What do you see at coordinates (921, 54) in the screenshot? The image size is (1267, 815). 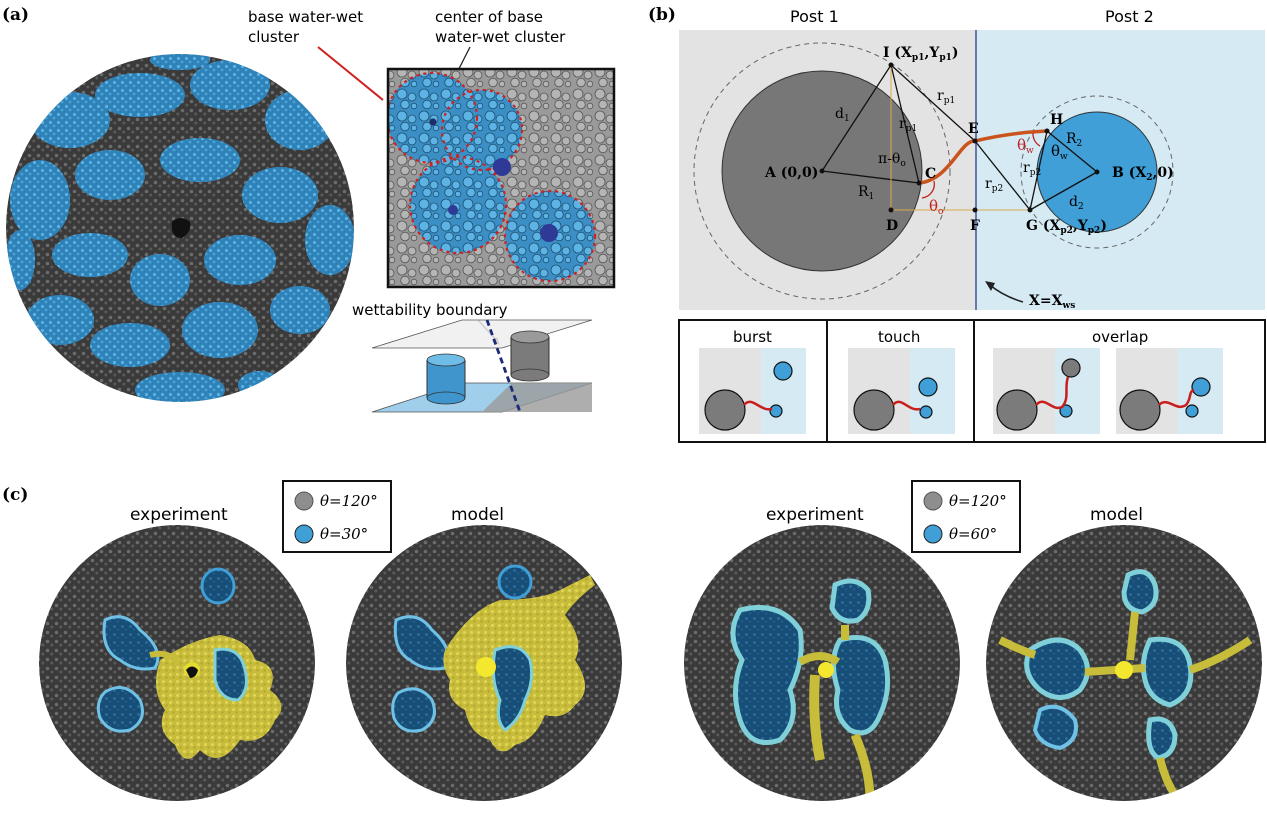 I see `point-i-label: I (Xp1,Yp1)` at bounding box center [921, 54].